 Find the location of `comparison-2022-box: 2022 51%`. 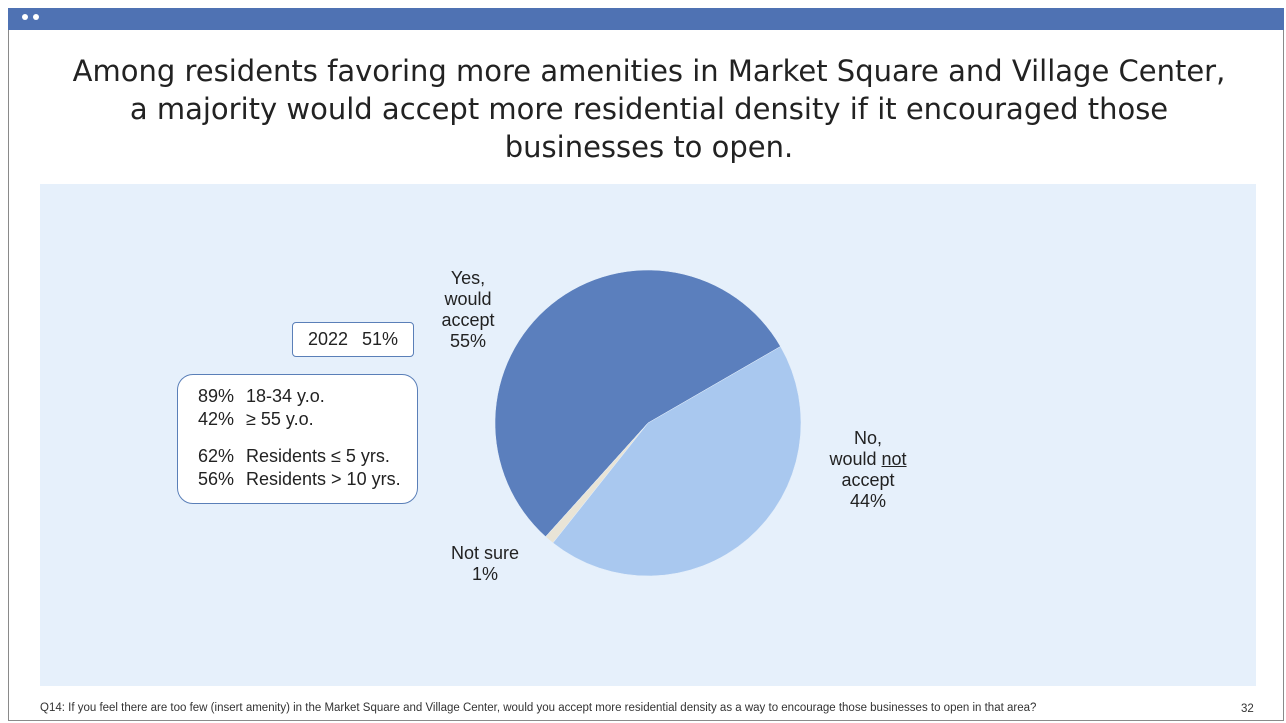

comparison-2022-box: 2022 51% is located at coordinates (353, 339).